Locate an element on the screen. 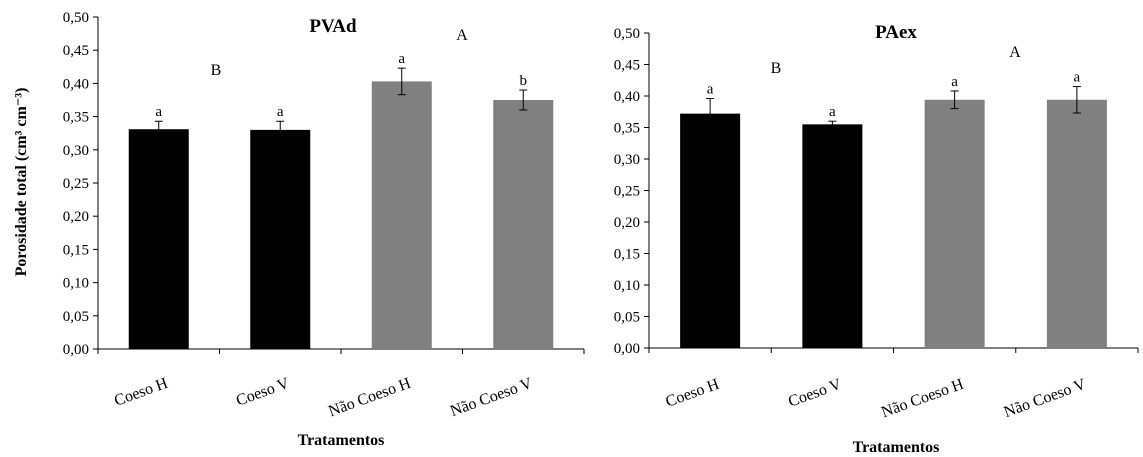 Image resolution: width=1143 pixels, height=457 pixels. significance-letter: b is located at coordinates (524, 81).